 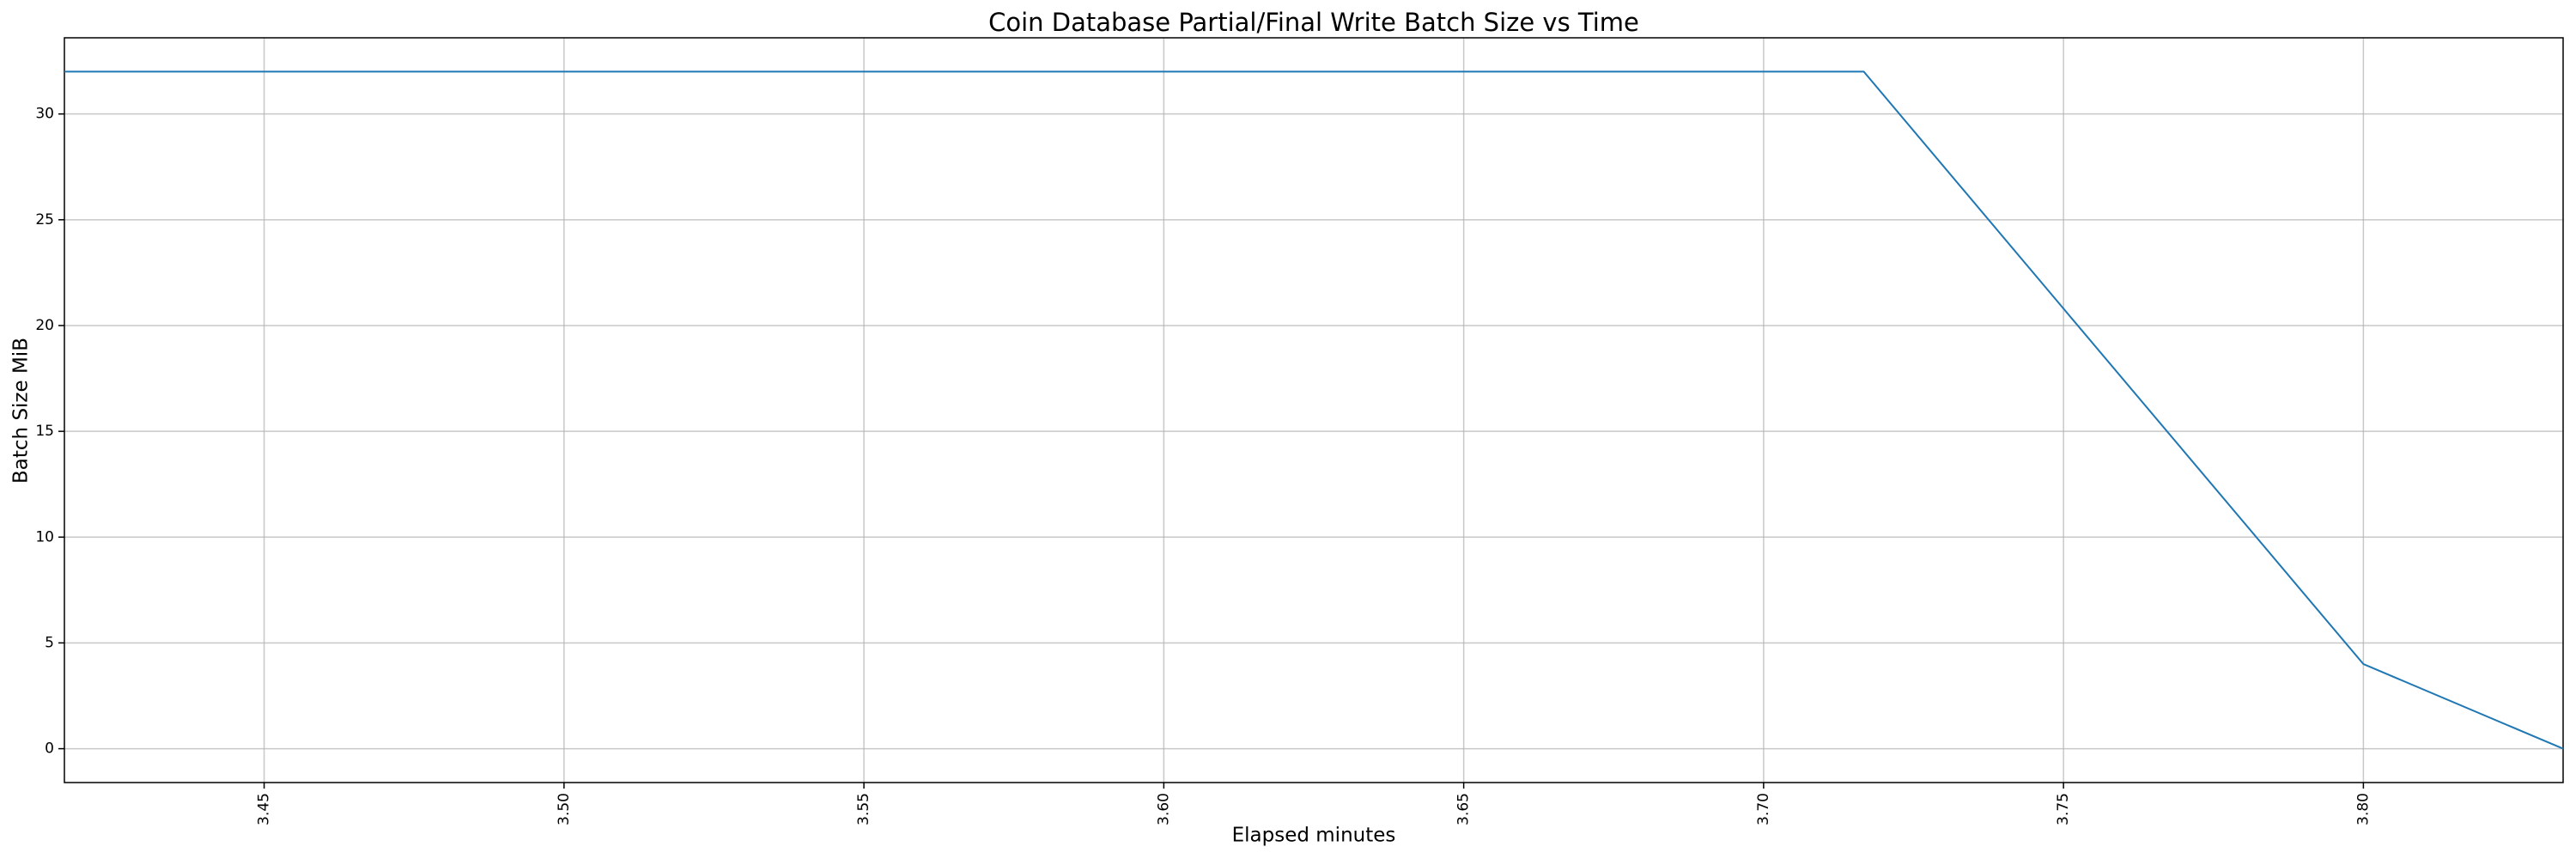 What do you see at coordinates (44, 325) in the screenshot?
I see `y-tick-label: 20` at bounding box center [44, 325].